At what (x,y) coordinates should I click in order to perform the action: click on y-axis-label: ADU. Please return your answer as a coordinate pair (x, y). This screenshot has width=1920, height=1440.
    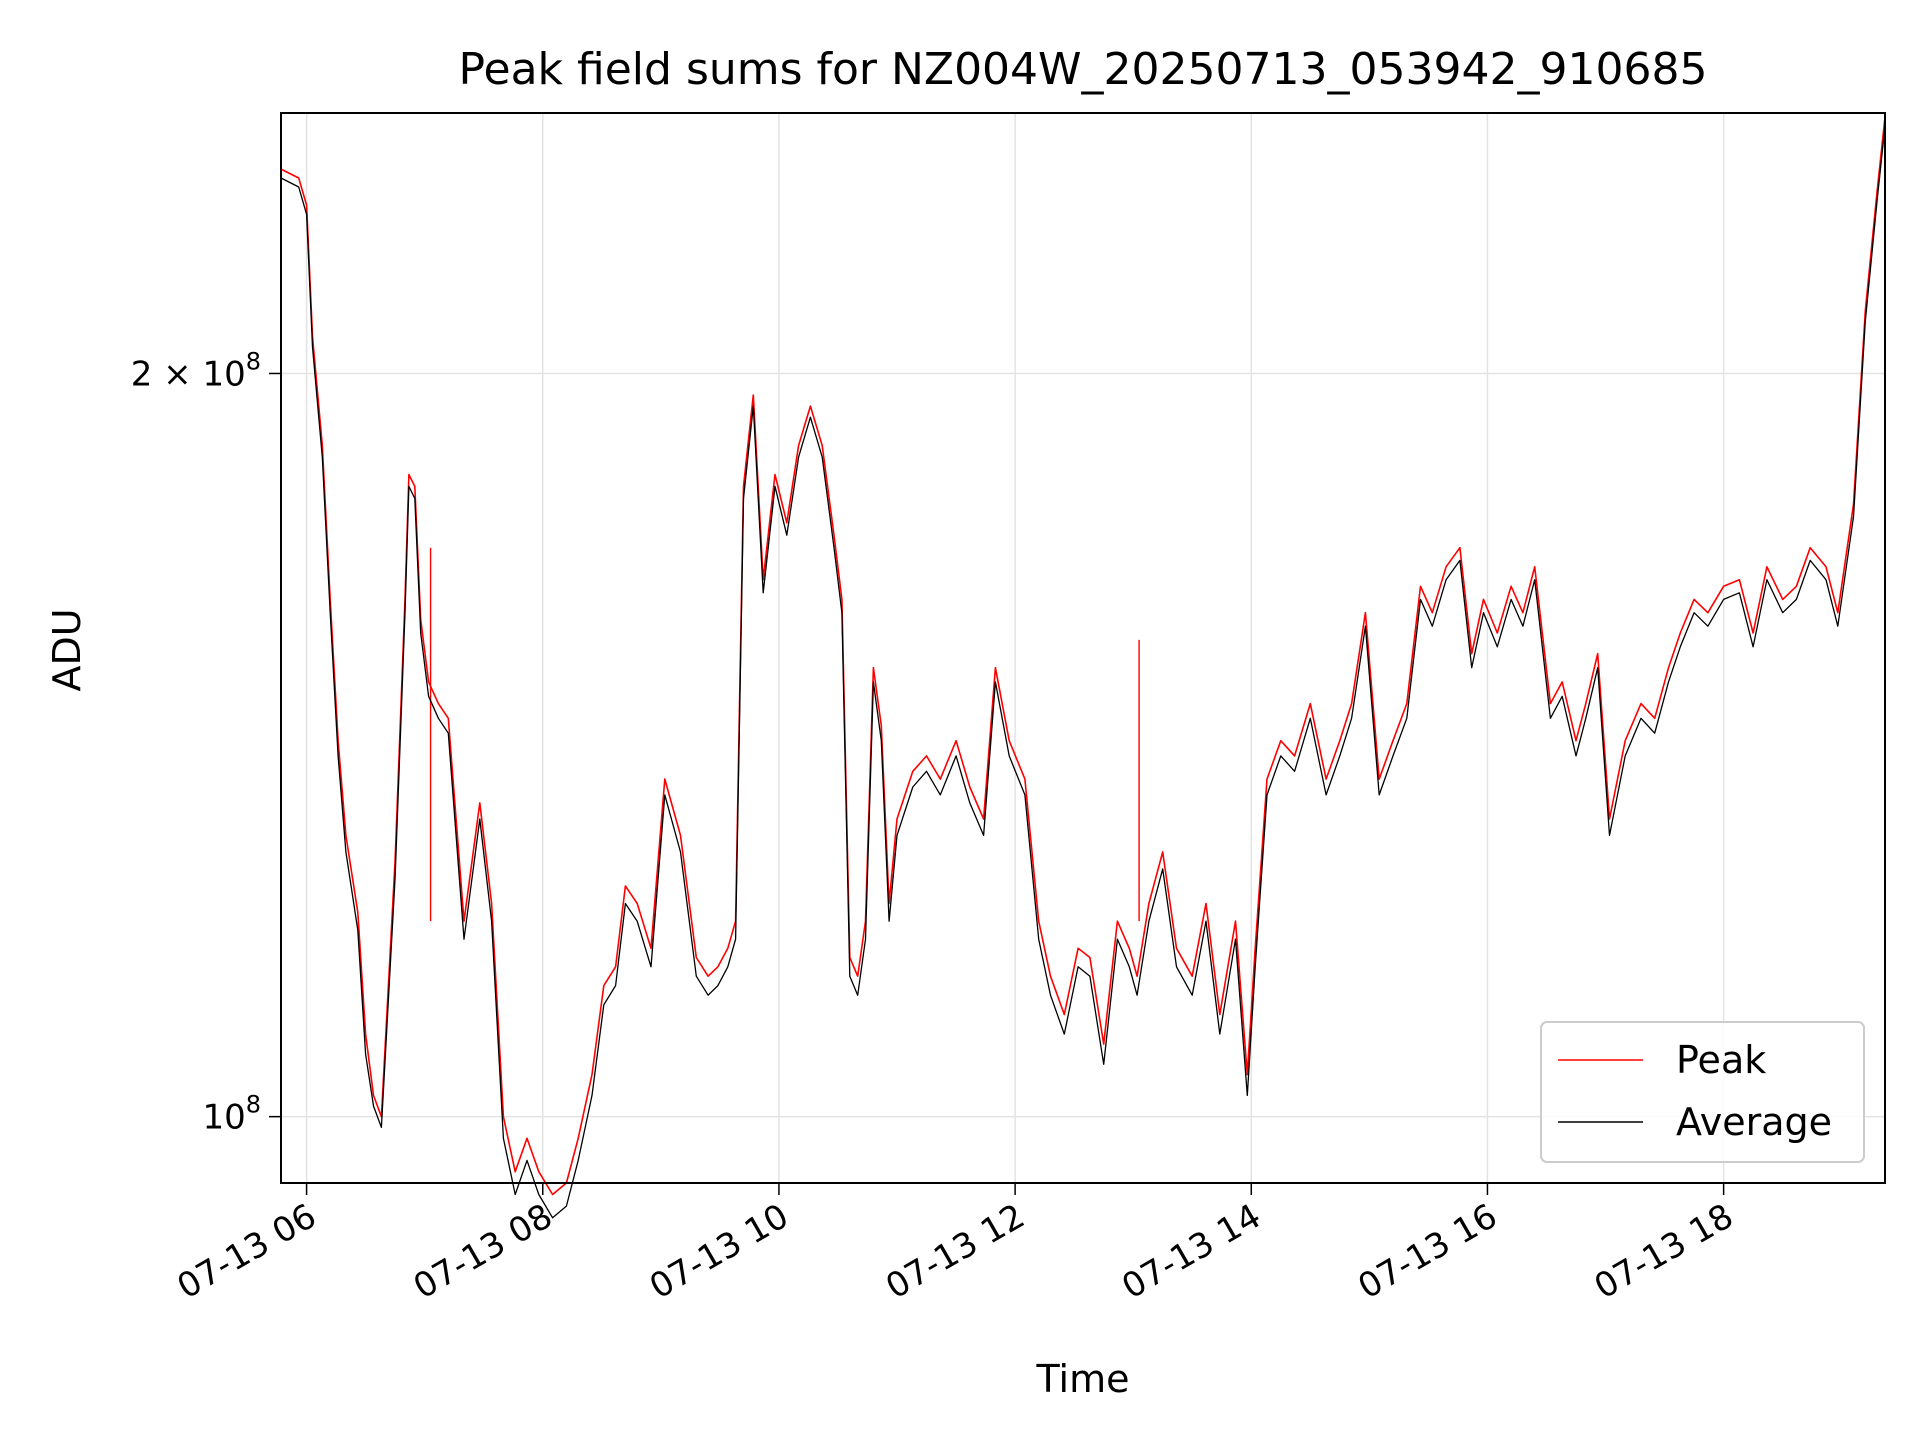
    Looking at the image, I should click on (67, 649).